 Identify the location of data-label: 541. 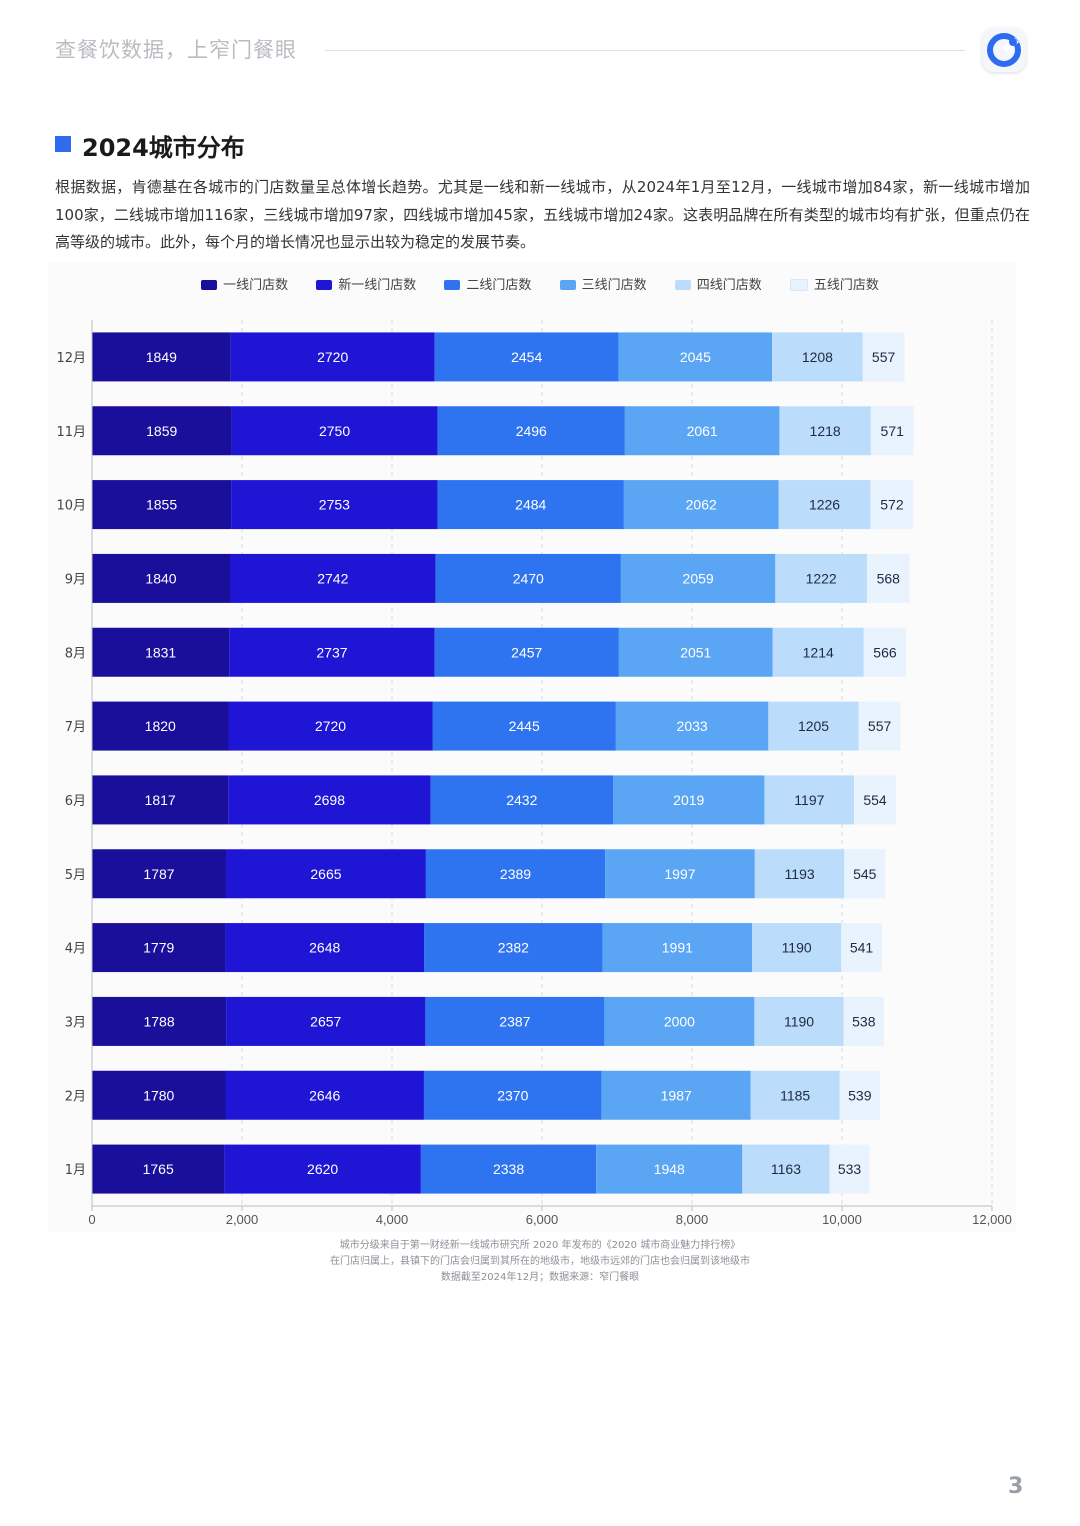
(862, 948).